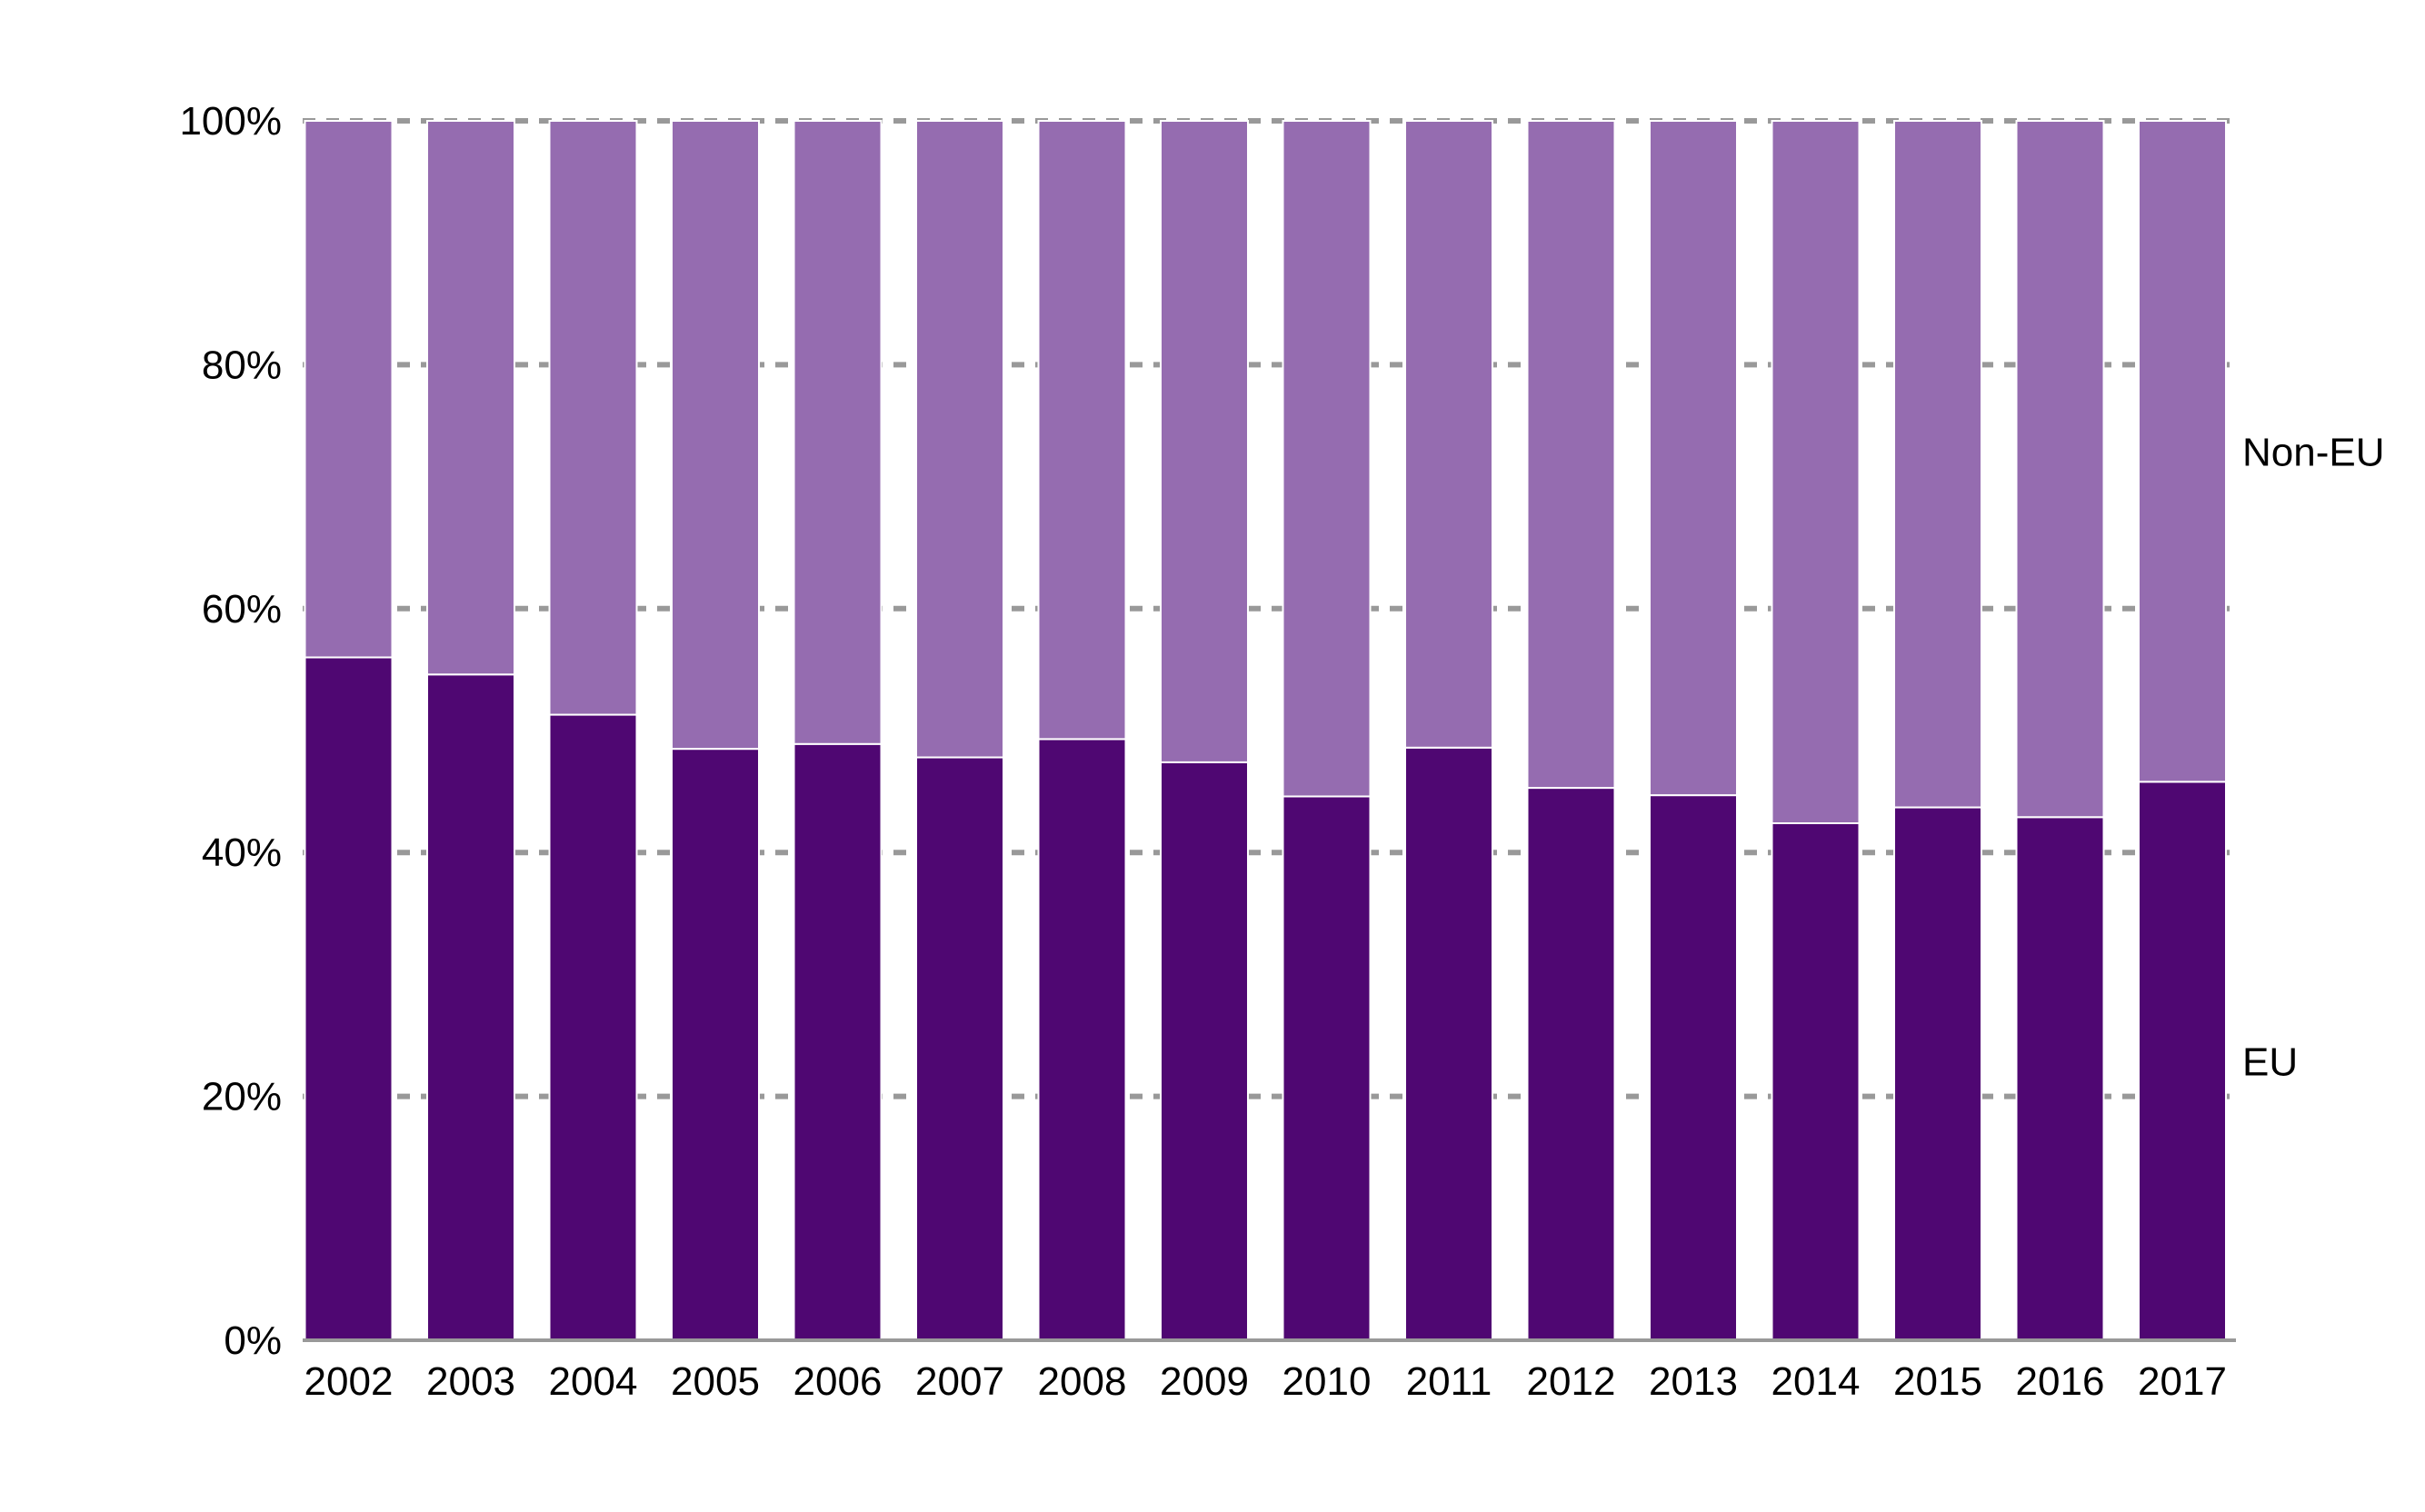 The image size is (2425, 1512). I want to click on series-label-non-eu: Non-EU, so click(2313, 453).